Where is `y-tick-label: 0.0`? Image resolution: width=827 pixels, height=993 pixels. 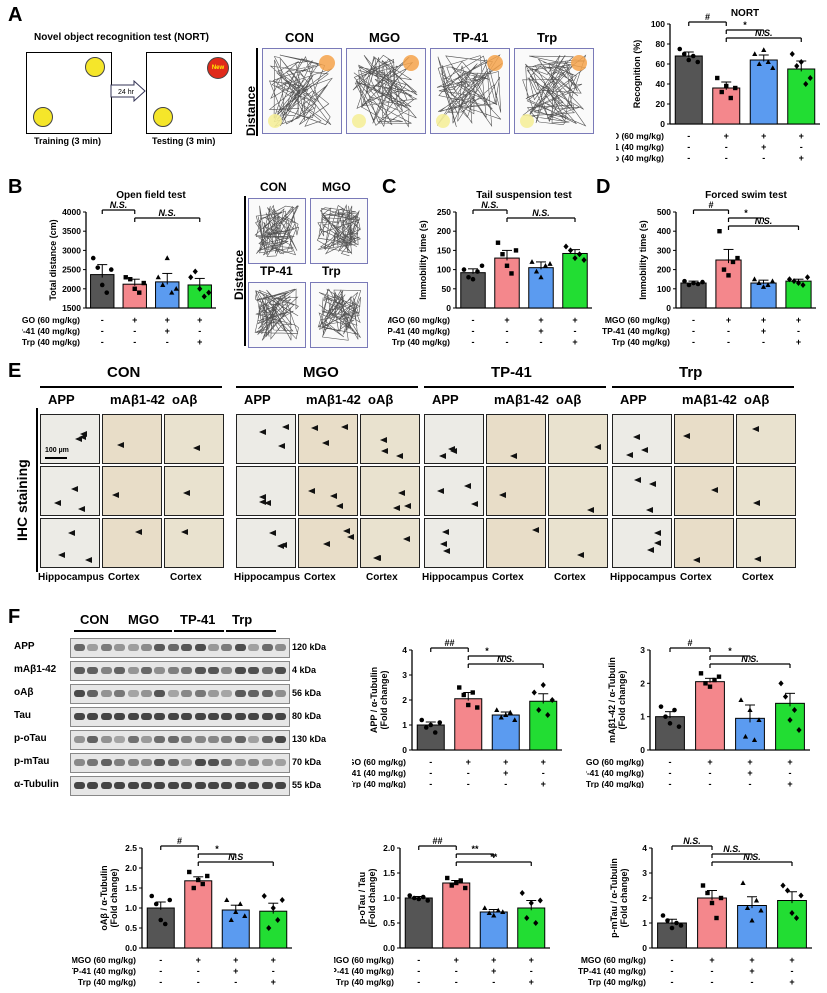 y-tick-label: 0.0 is located at coordinates (389, 948).